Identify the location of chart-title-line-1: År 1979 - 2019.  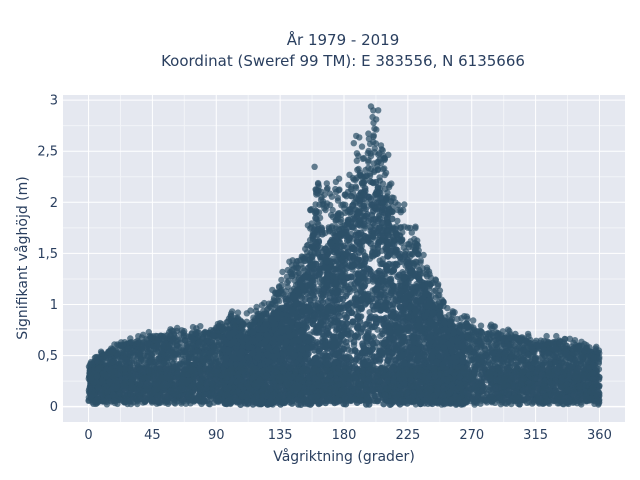
(343, 39).